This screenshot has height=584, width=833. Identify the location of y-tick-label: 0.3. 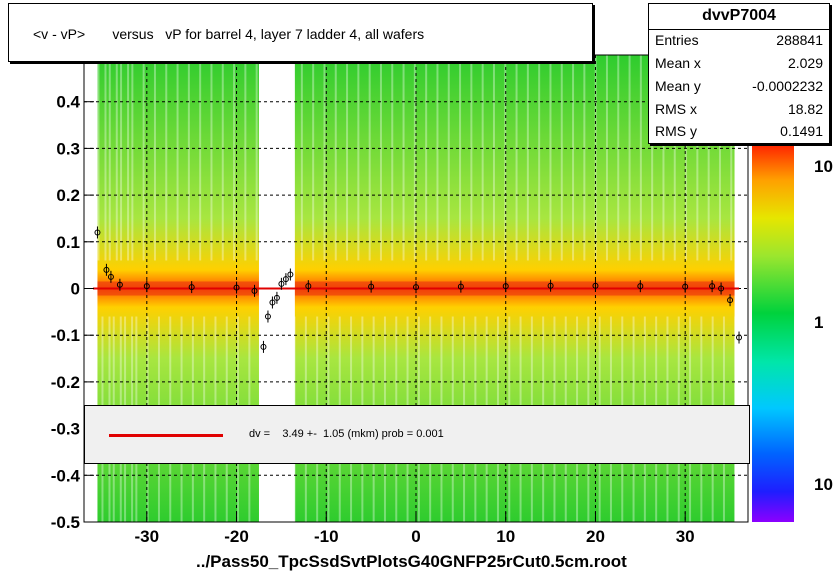
(68, 148).